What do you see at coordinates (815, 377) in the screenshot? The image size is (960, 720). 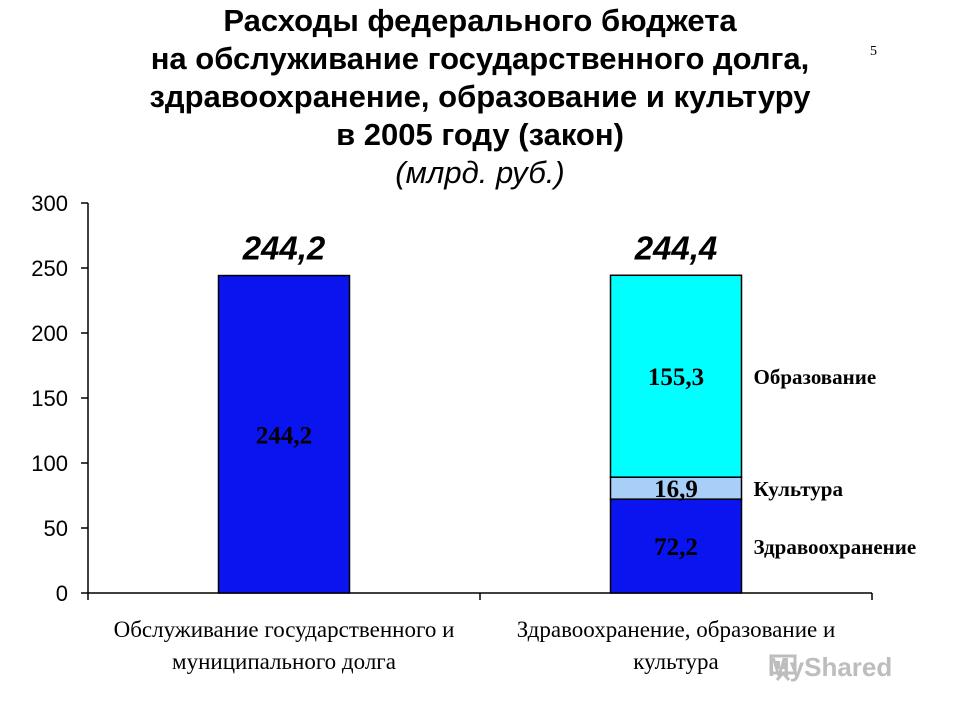 I see `series-name-label: Образование` at bounding box center [815, 377].